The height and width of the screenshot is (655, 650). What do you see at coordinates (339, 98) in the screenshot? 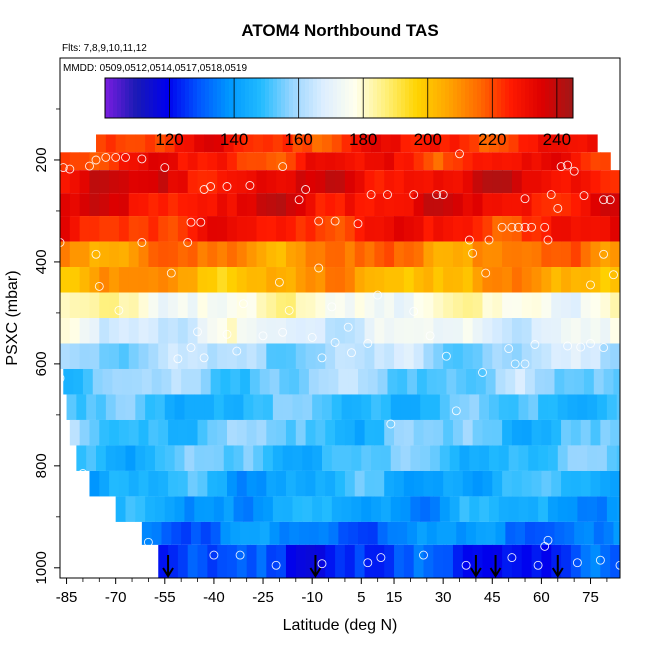
I see `colorbar-frame` at bounding box center [339, 98].